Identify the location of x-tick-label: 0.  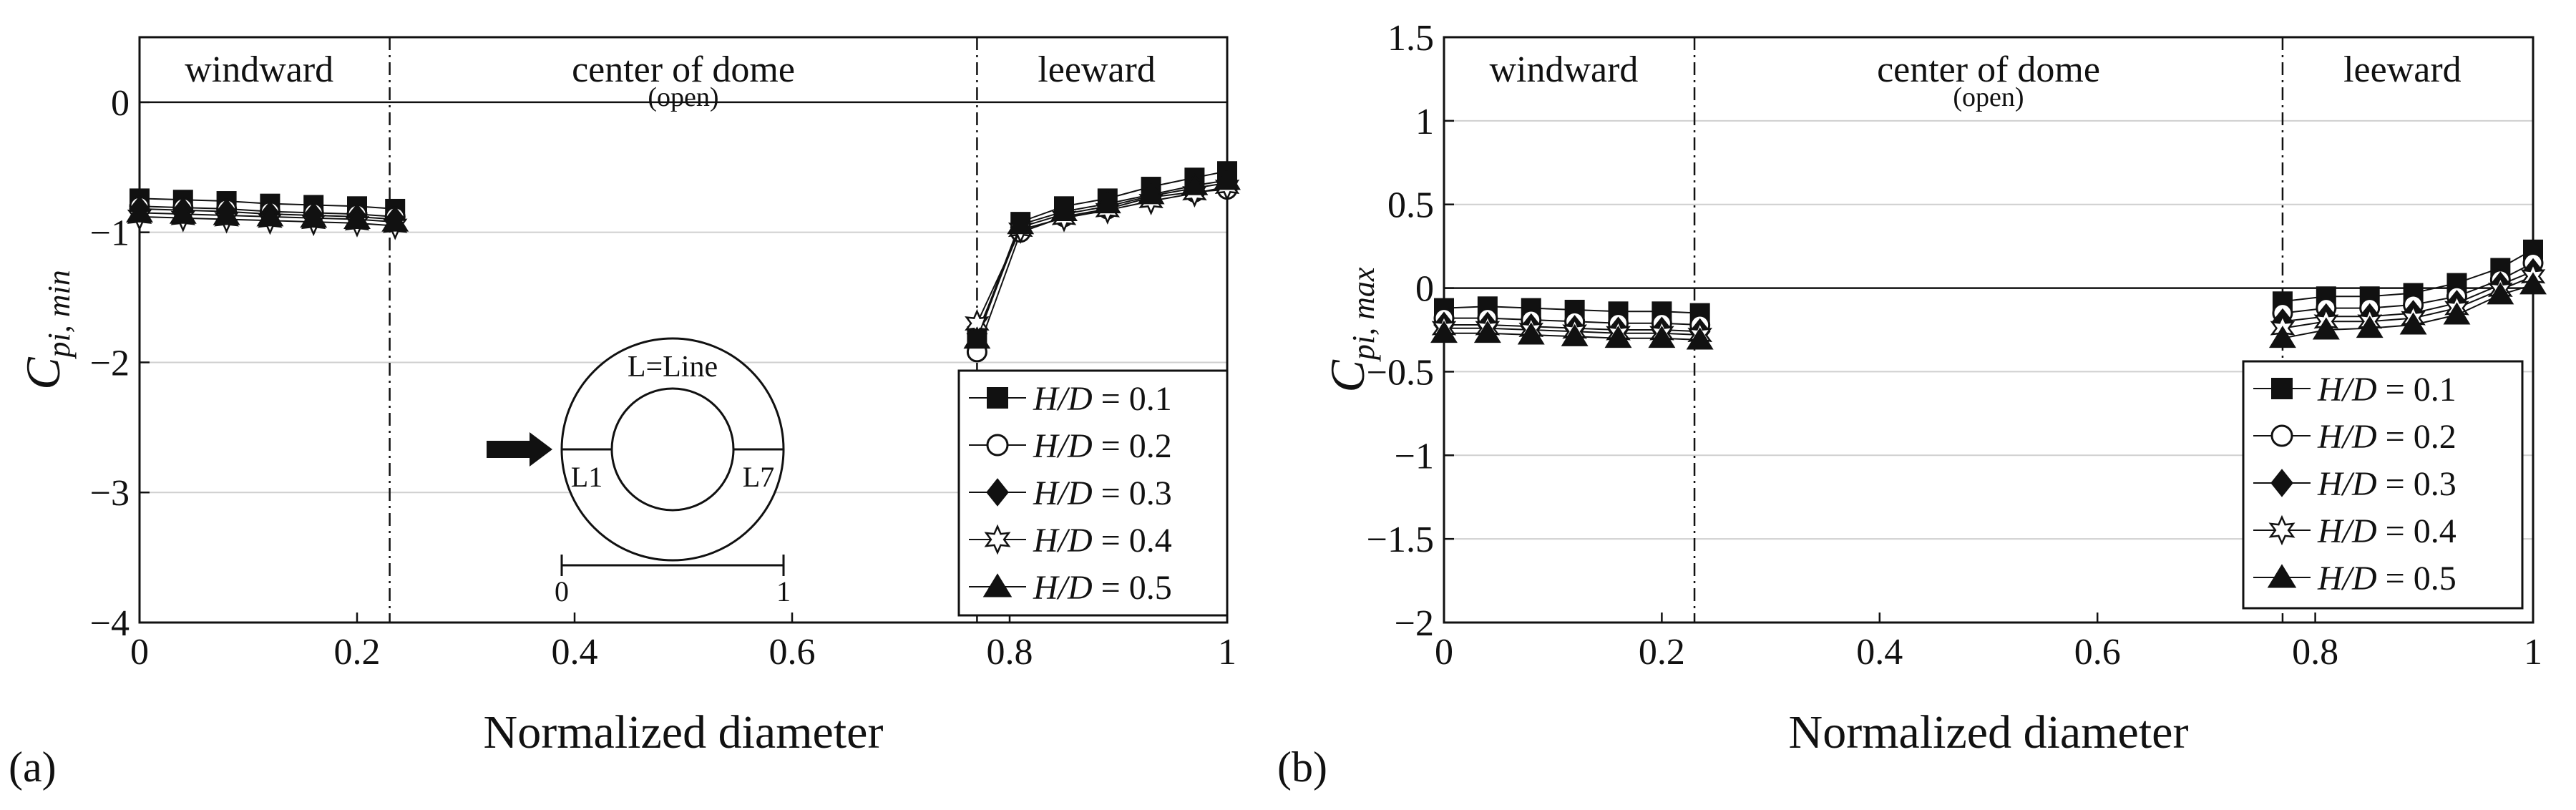
(1444, 652).